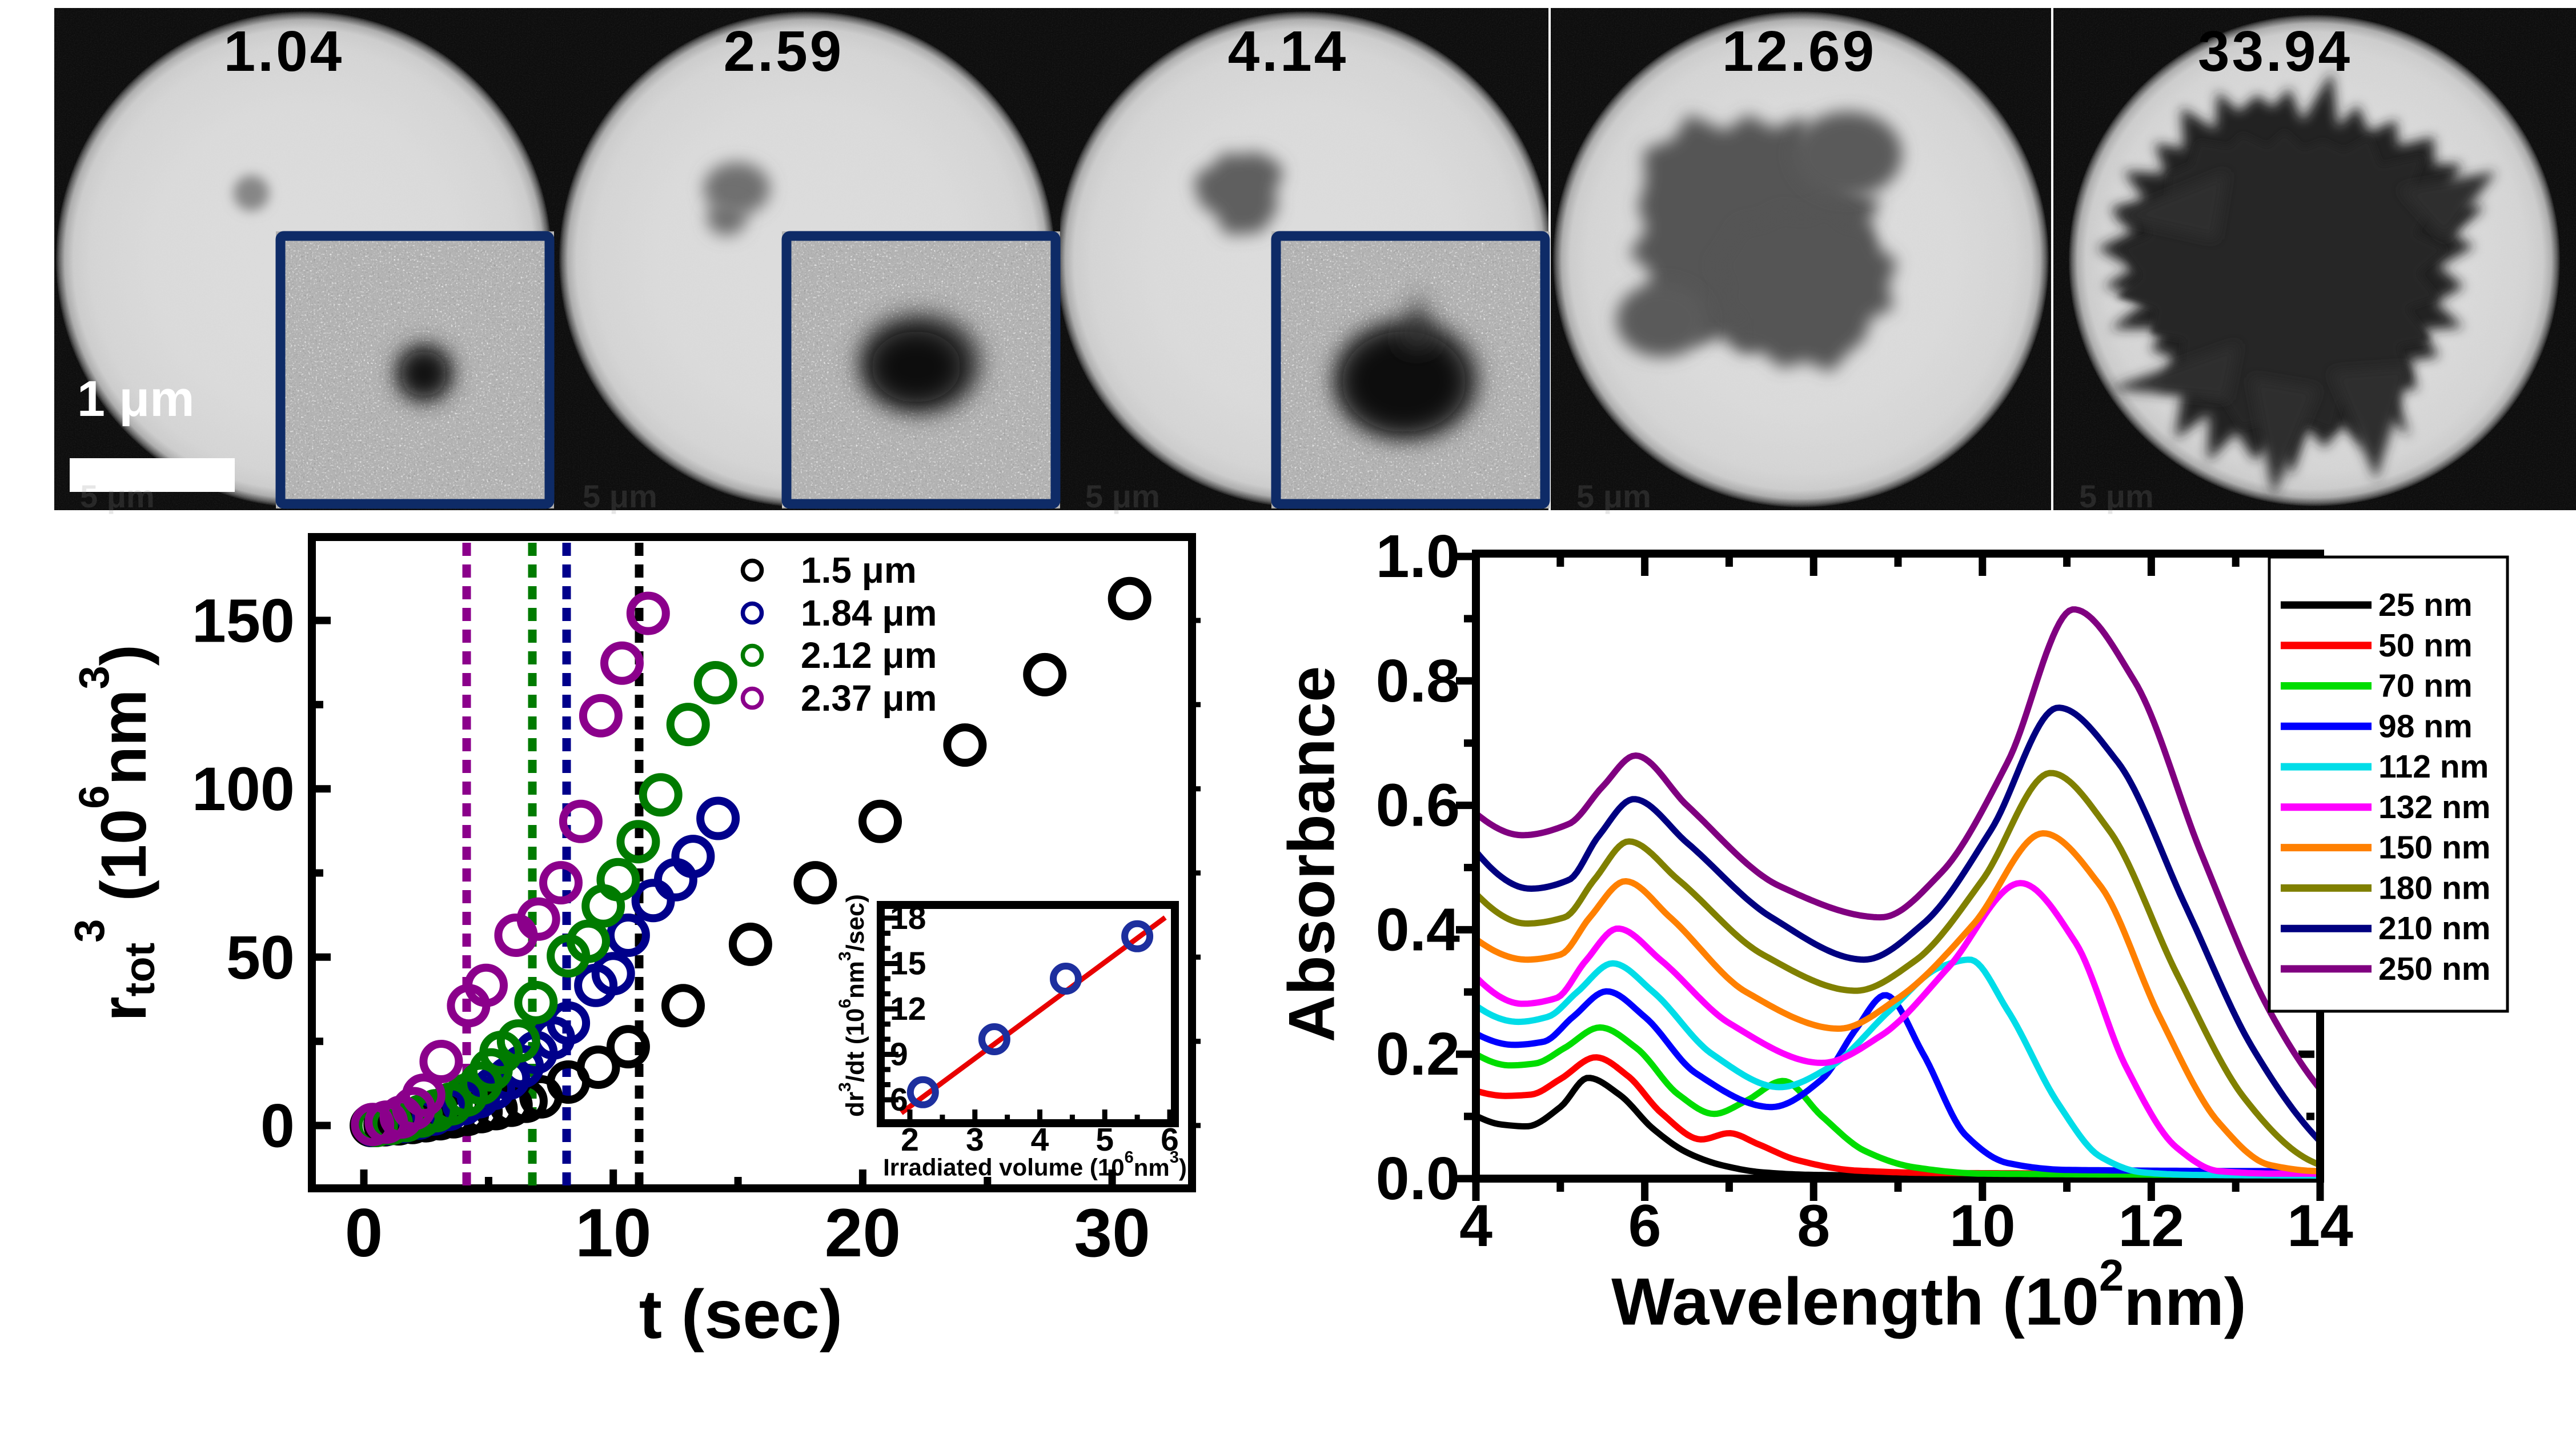 This screenshot has width=2576, height=1434. What do you see at coordinates (260, 958) in the screenshot?
I see `svg-text: 50` at bounding box center [260, 958].